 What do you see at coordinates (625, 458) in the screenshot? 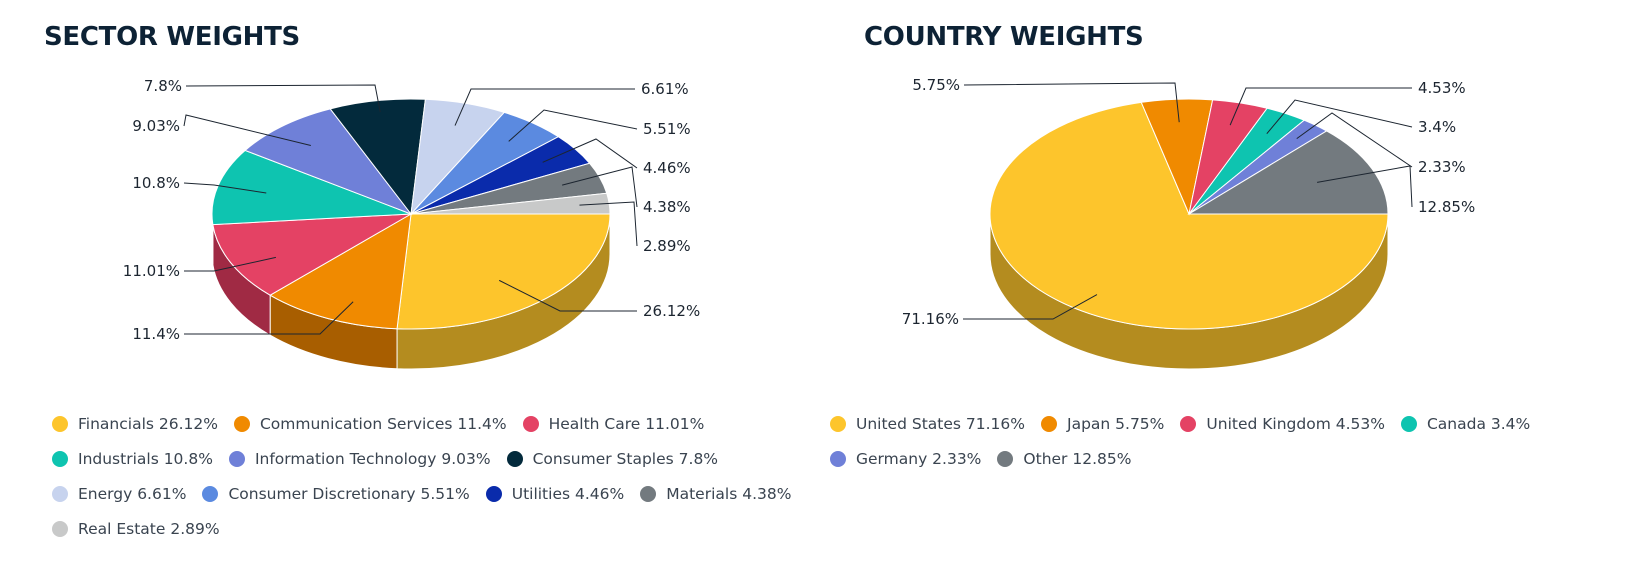
I see `legend-label: Consumer Staples 7.8%` at bounding box center [625, 458].